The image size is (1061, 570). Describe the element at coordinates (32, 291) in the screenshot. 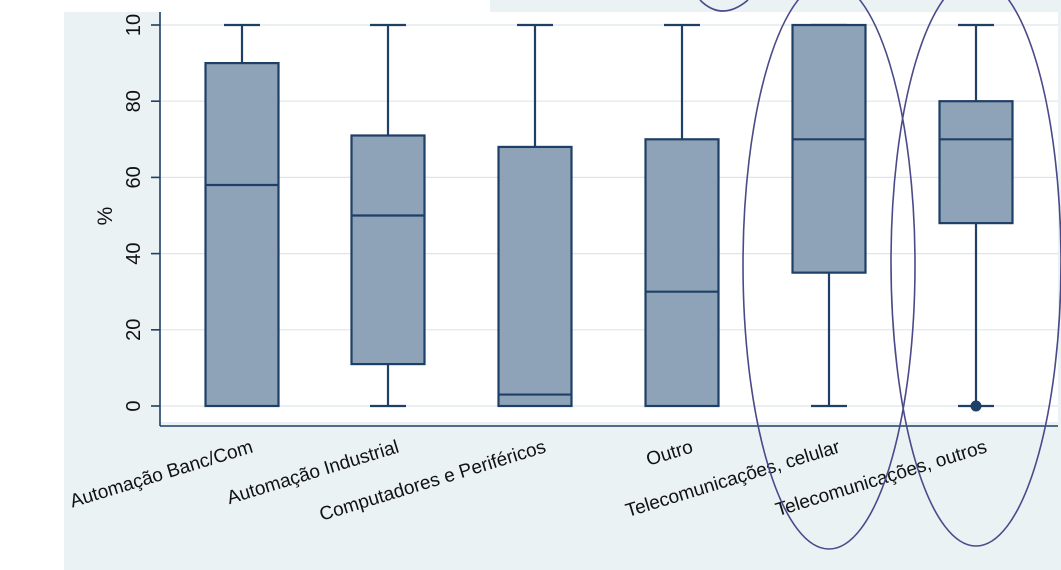

I see `white-overlay-left` at that location.